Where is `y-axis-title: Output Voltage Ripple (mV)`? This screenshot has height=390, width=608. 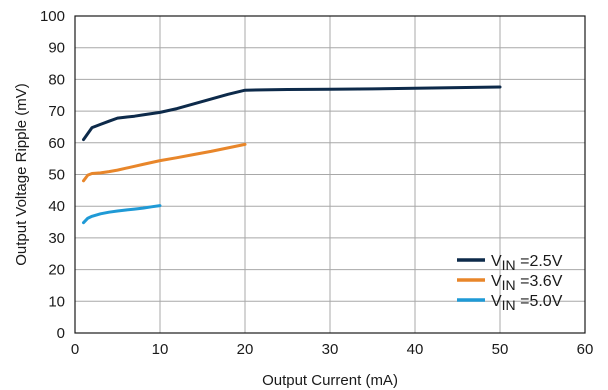 y-axis-title: Output Voltage Ripple (mV) is located at coordinates (21, 174).